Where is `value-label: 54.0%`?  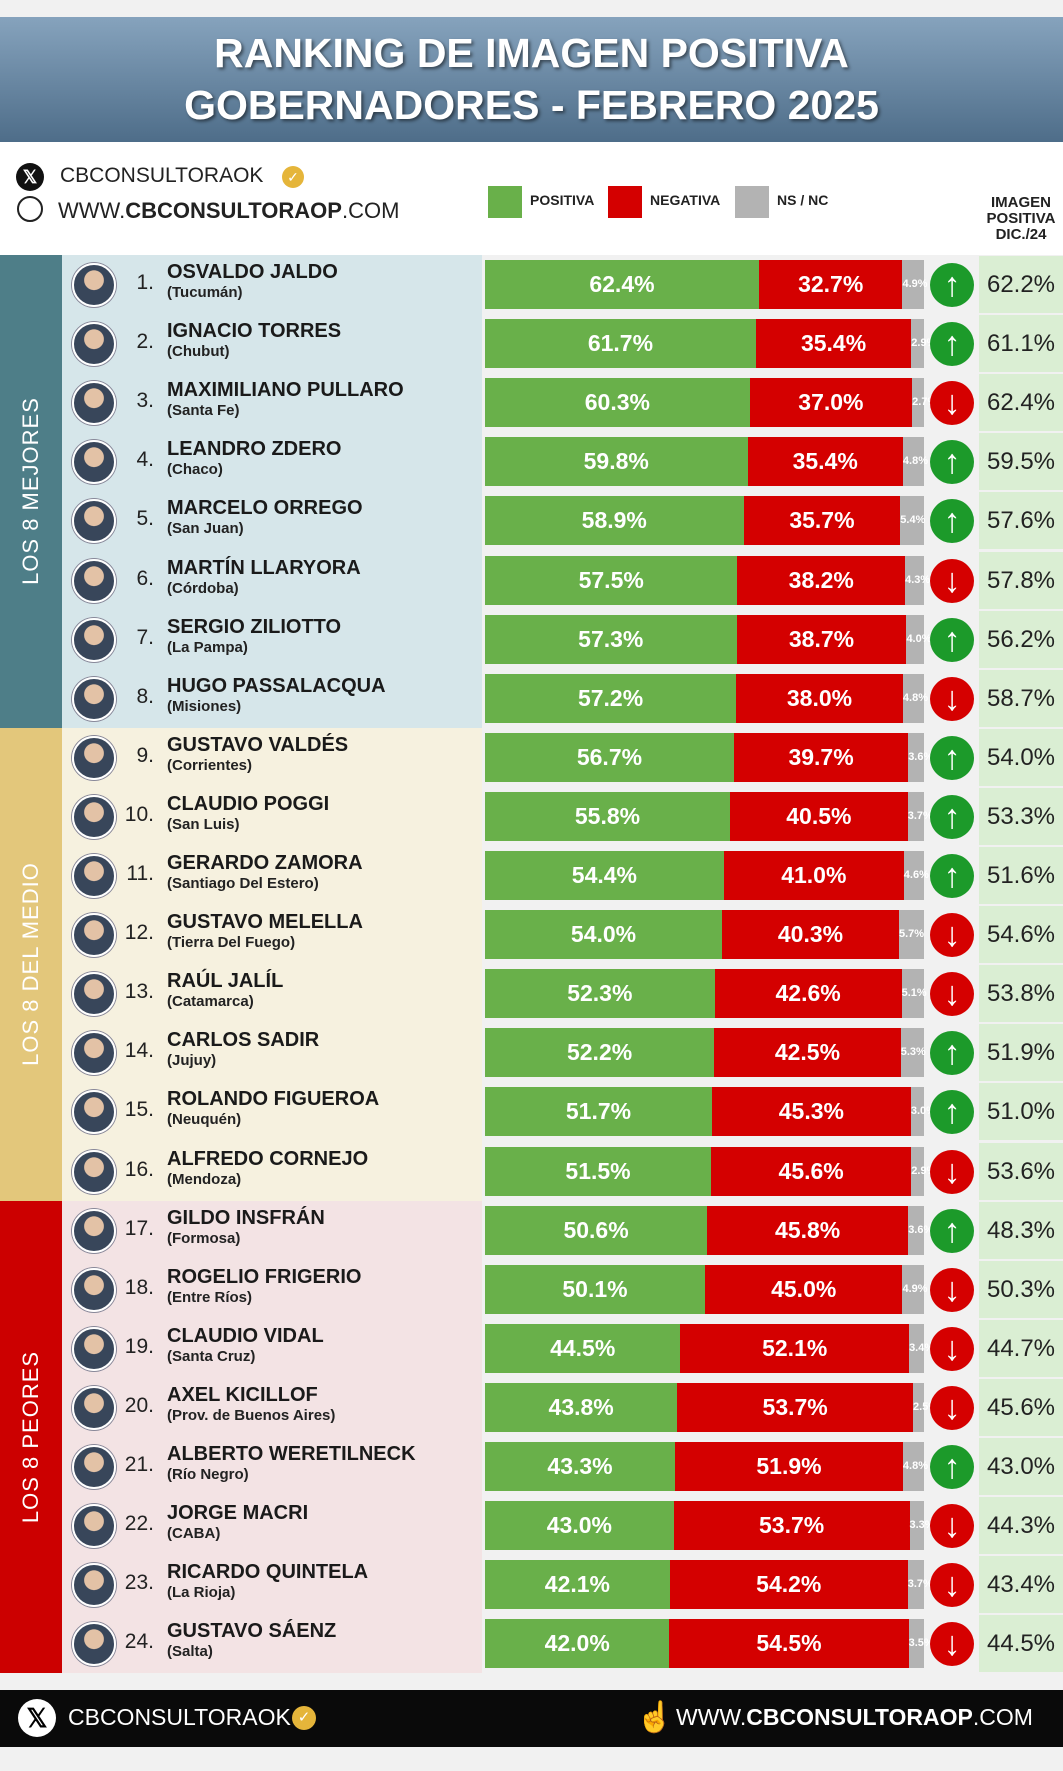
value-label: 54.0% is located at coordinates (603, 934).